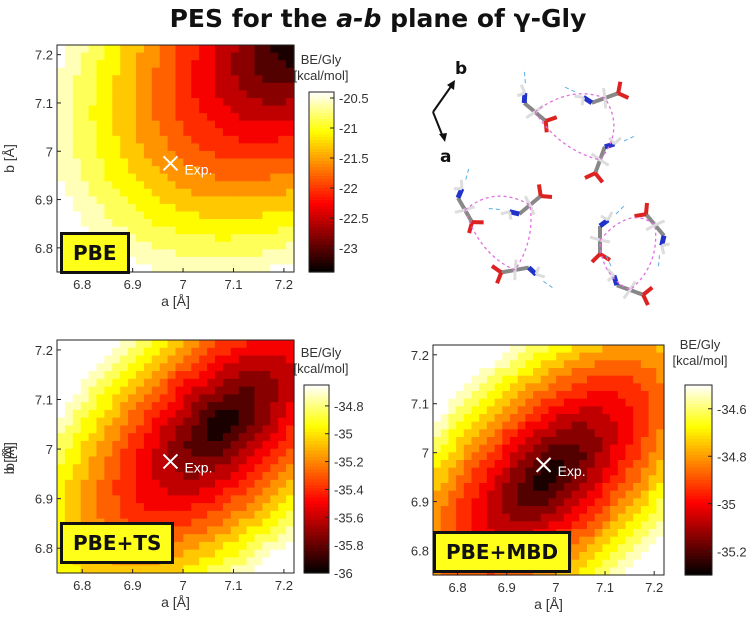  I want to click on glycine-molecule, so click(610, 159).